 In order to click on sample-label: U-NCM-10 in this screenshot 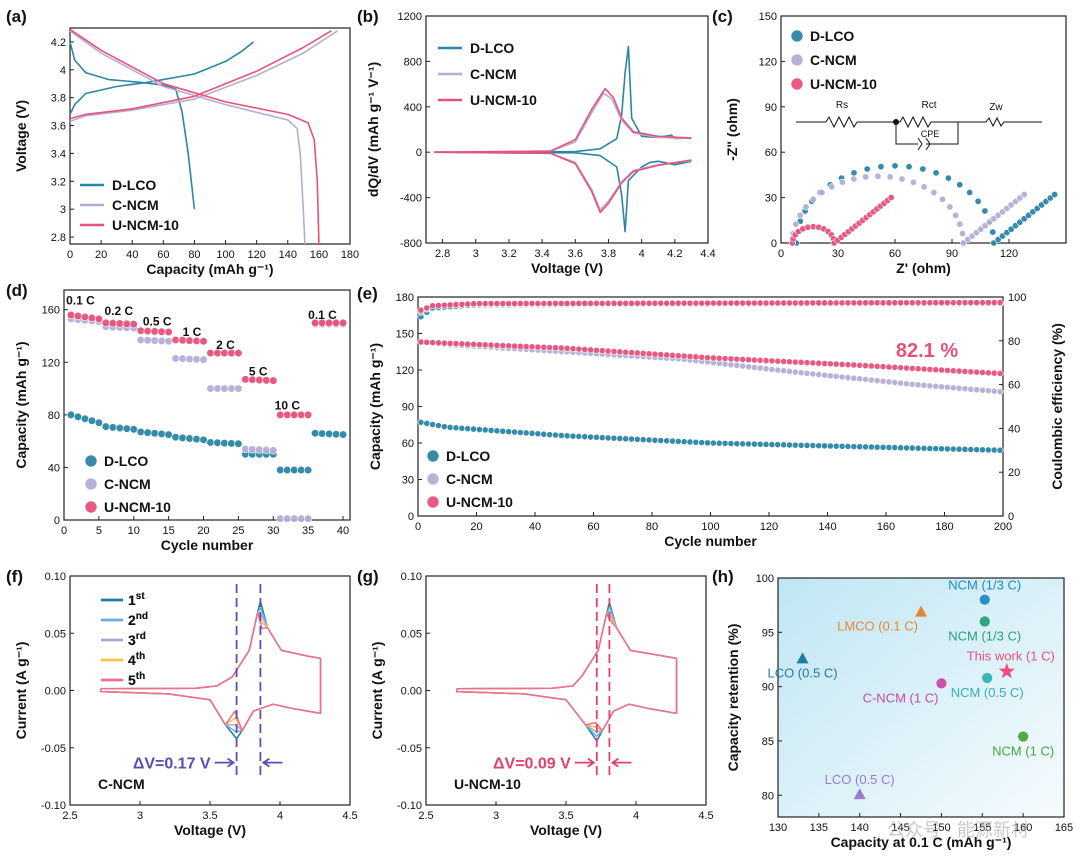, I will do `click(487, 784)`.